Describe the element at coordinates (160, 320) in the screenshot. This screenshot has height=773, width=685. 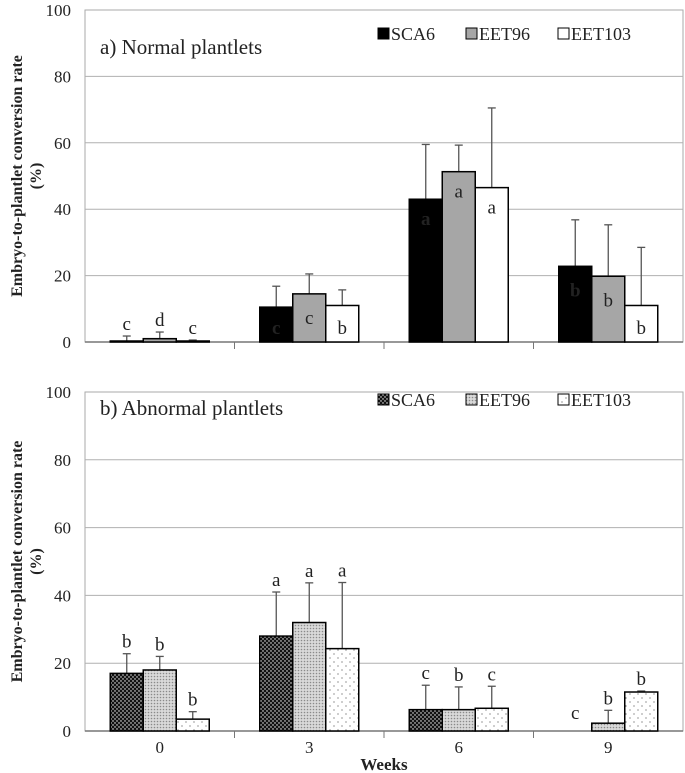
I see `significance-letter: d` at that location.